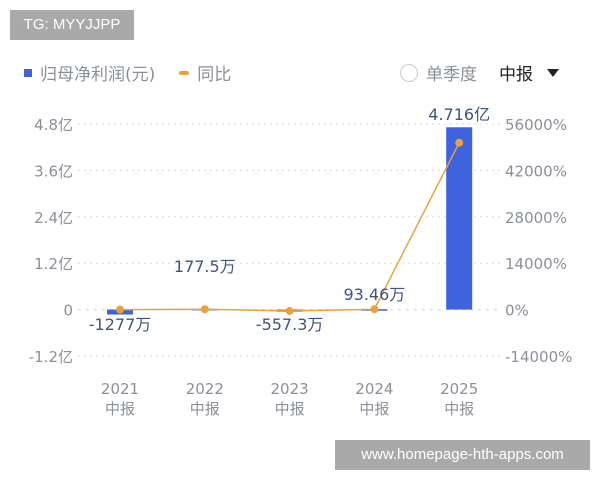 The image size is (600, 480). What do you see at coordinates (516, 75) in the screenshot?
I see `period-dropdown: 中报` at bounding box center [516, 75].